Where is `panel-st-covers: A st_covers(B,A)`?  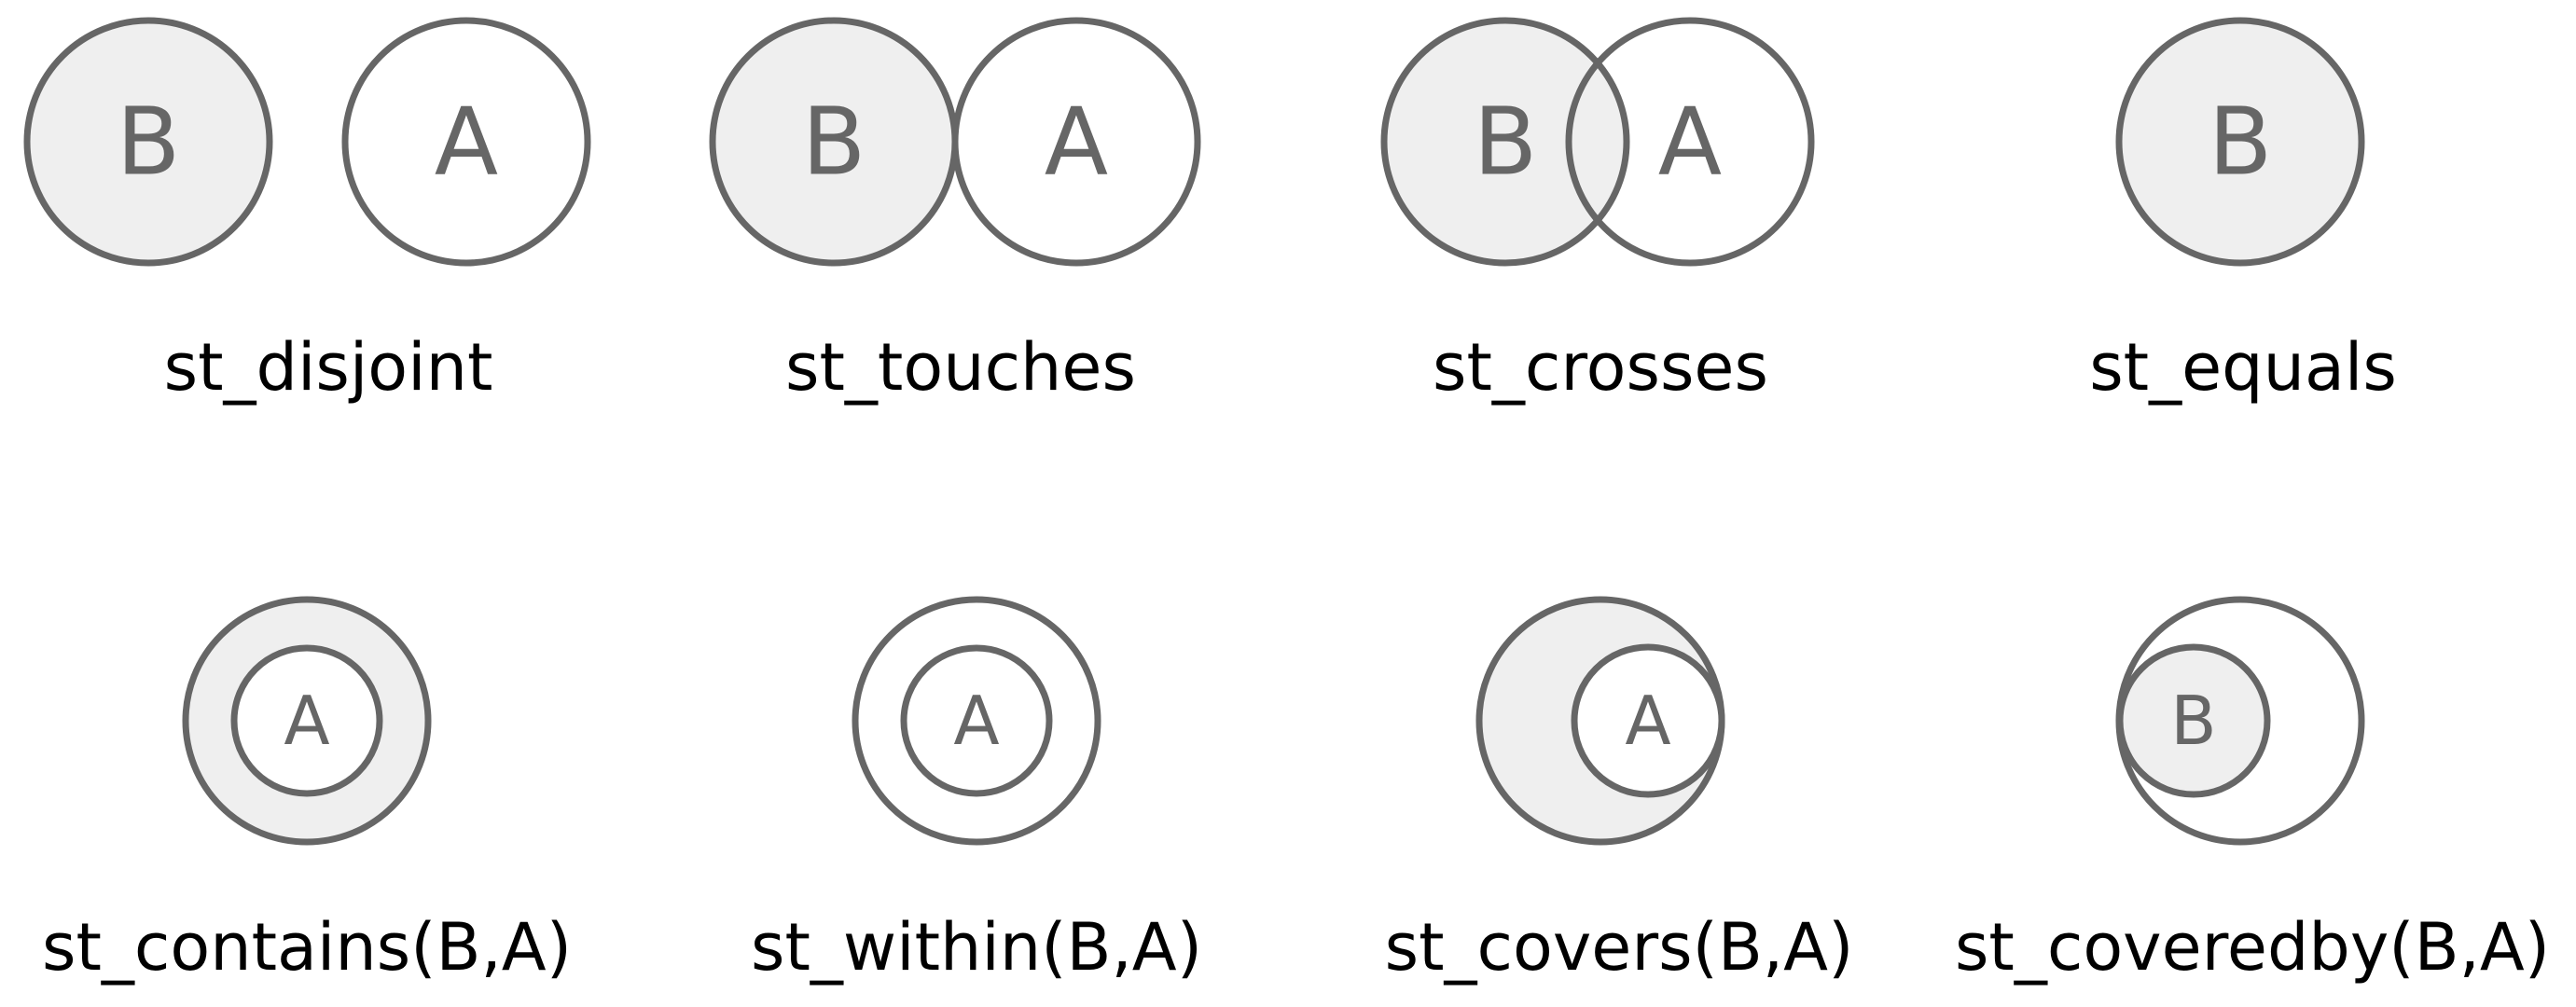
panel-st-covers: A st_covers(B,A) is located at coordinates (1619, 791).